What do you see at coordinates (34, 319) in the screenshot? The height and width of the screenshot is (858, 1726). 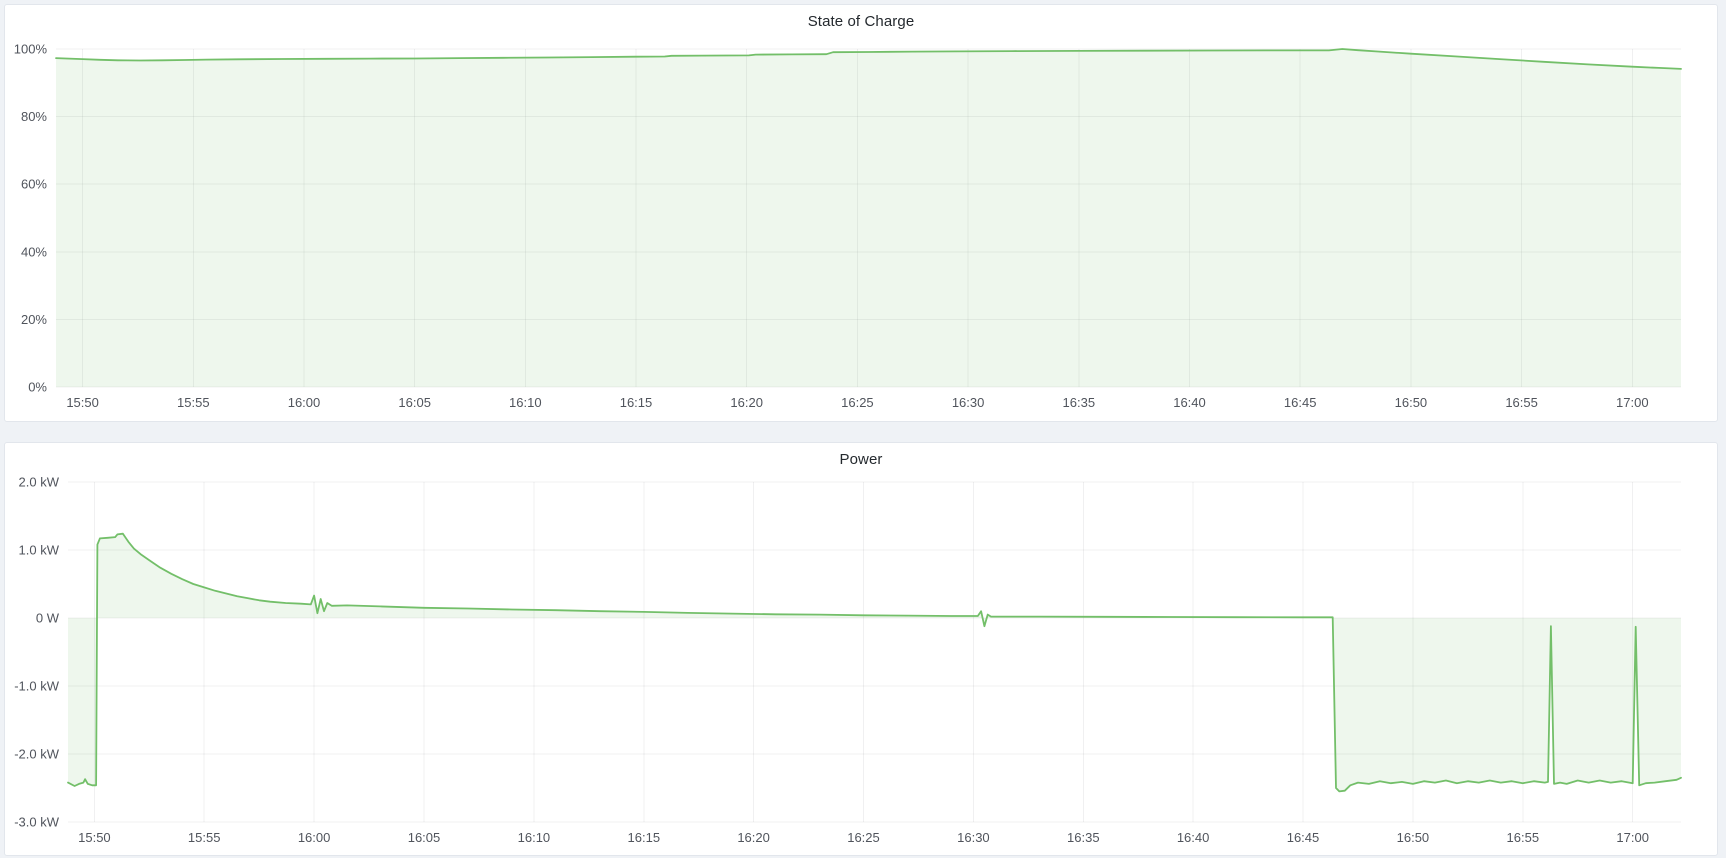 I see `y-tick-label: 20%` at bounding box center [34, 319].